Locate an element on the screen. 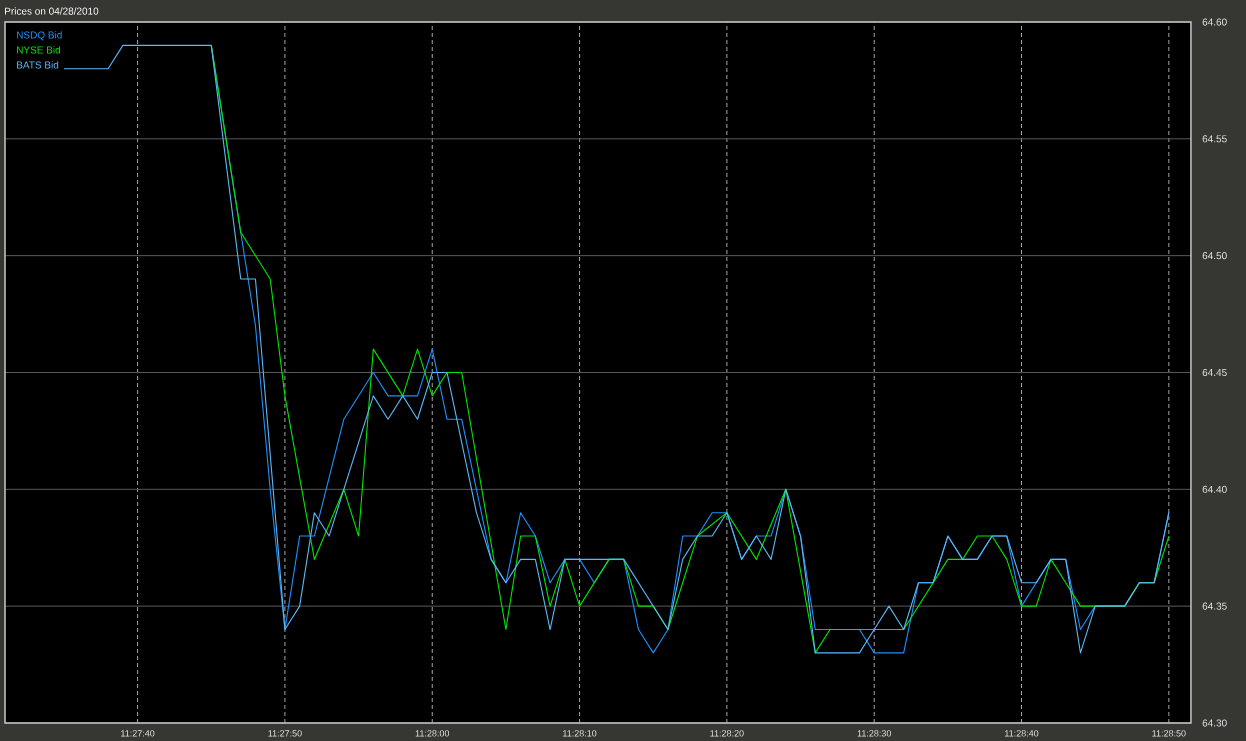  text: NSDQ Bid is located at coordinates (39, 36).